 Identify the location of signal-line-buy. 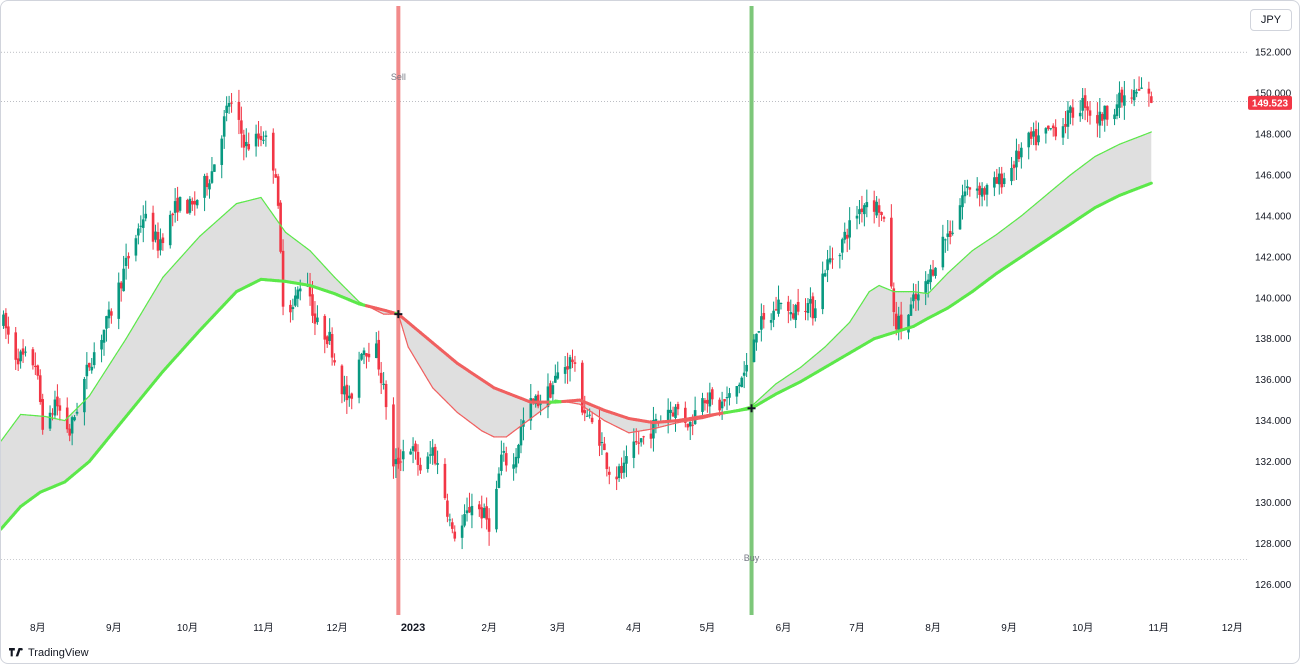
(751, 310).